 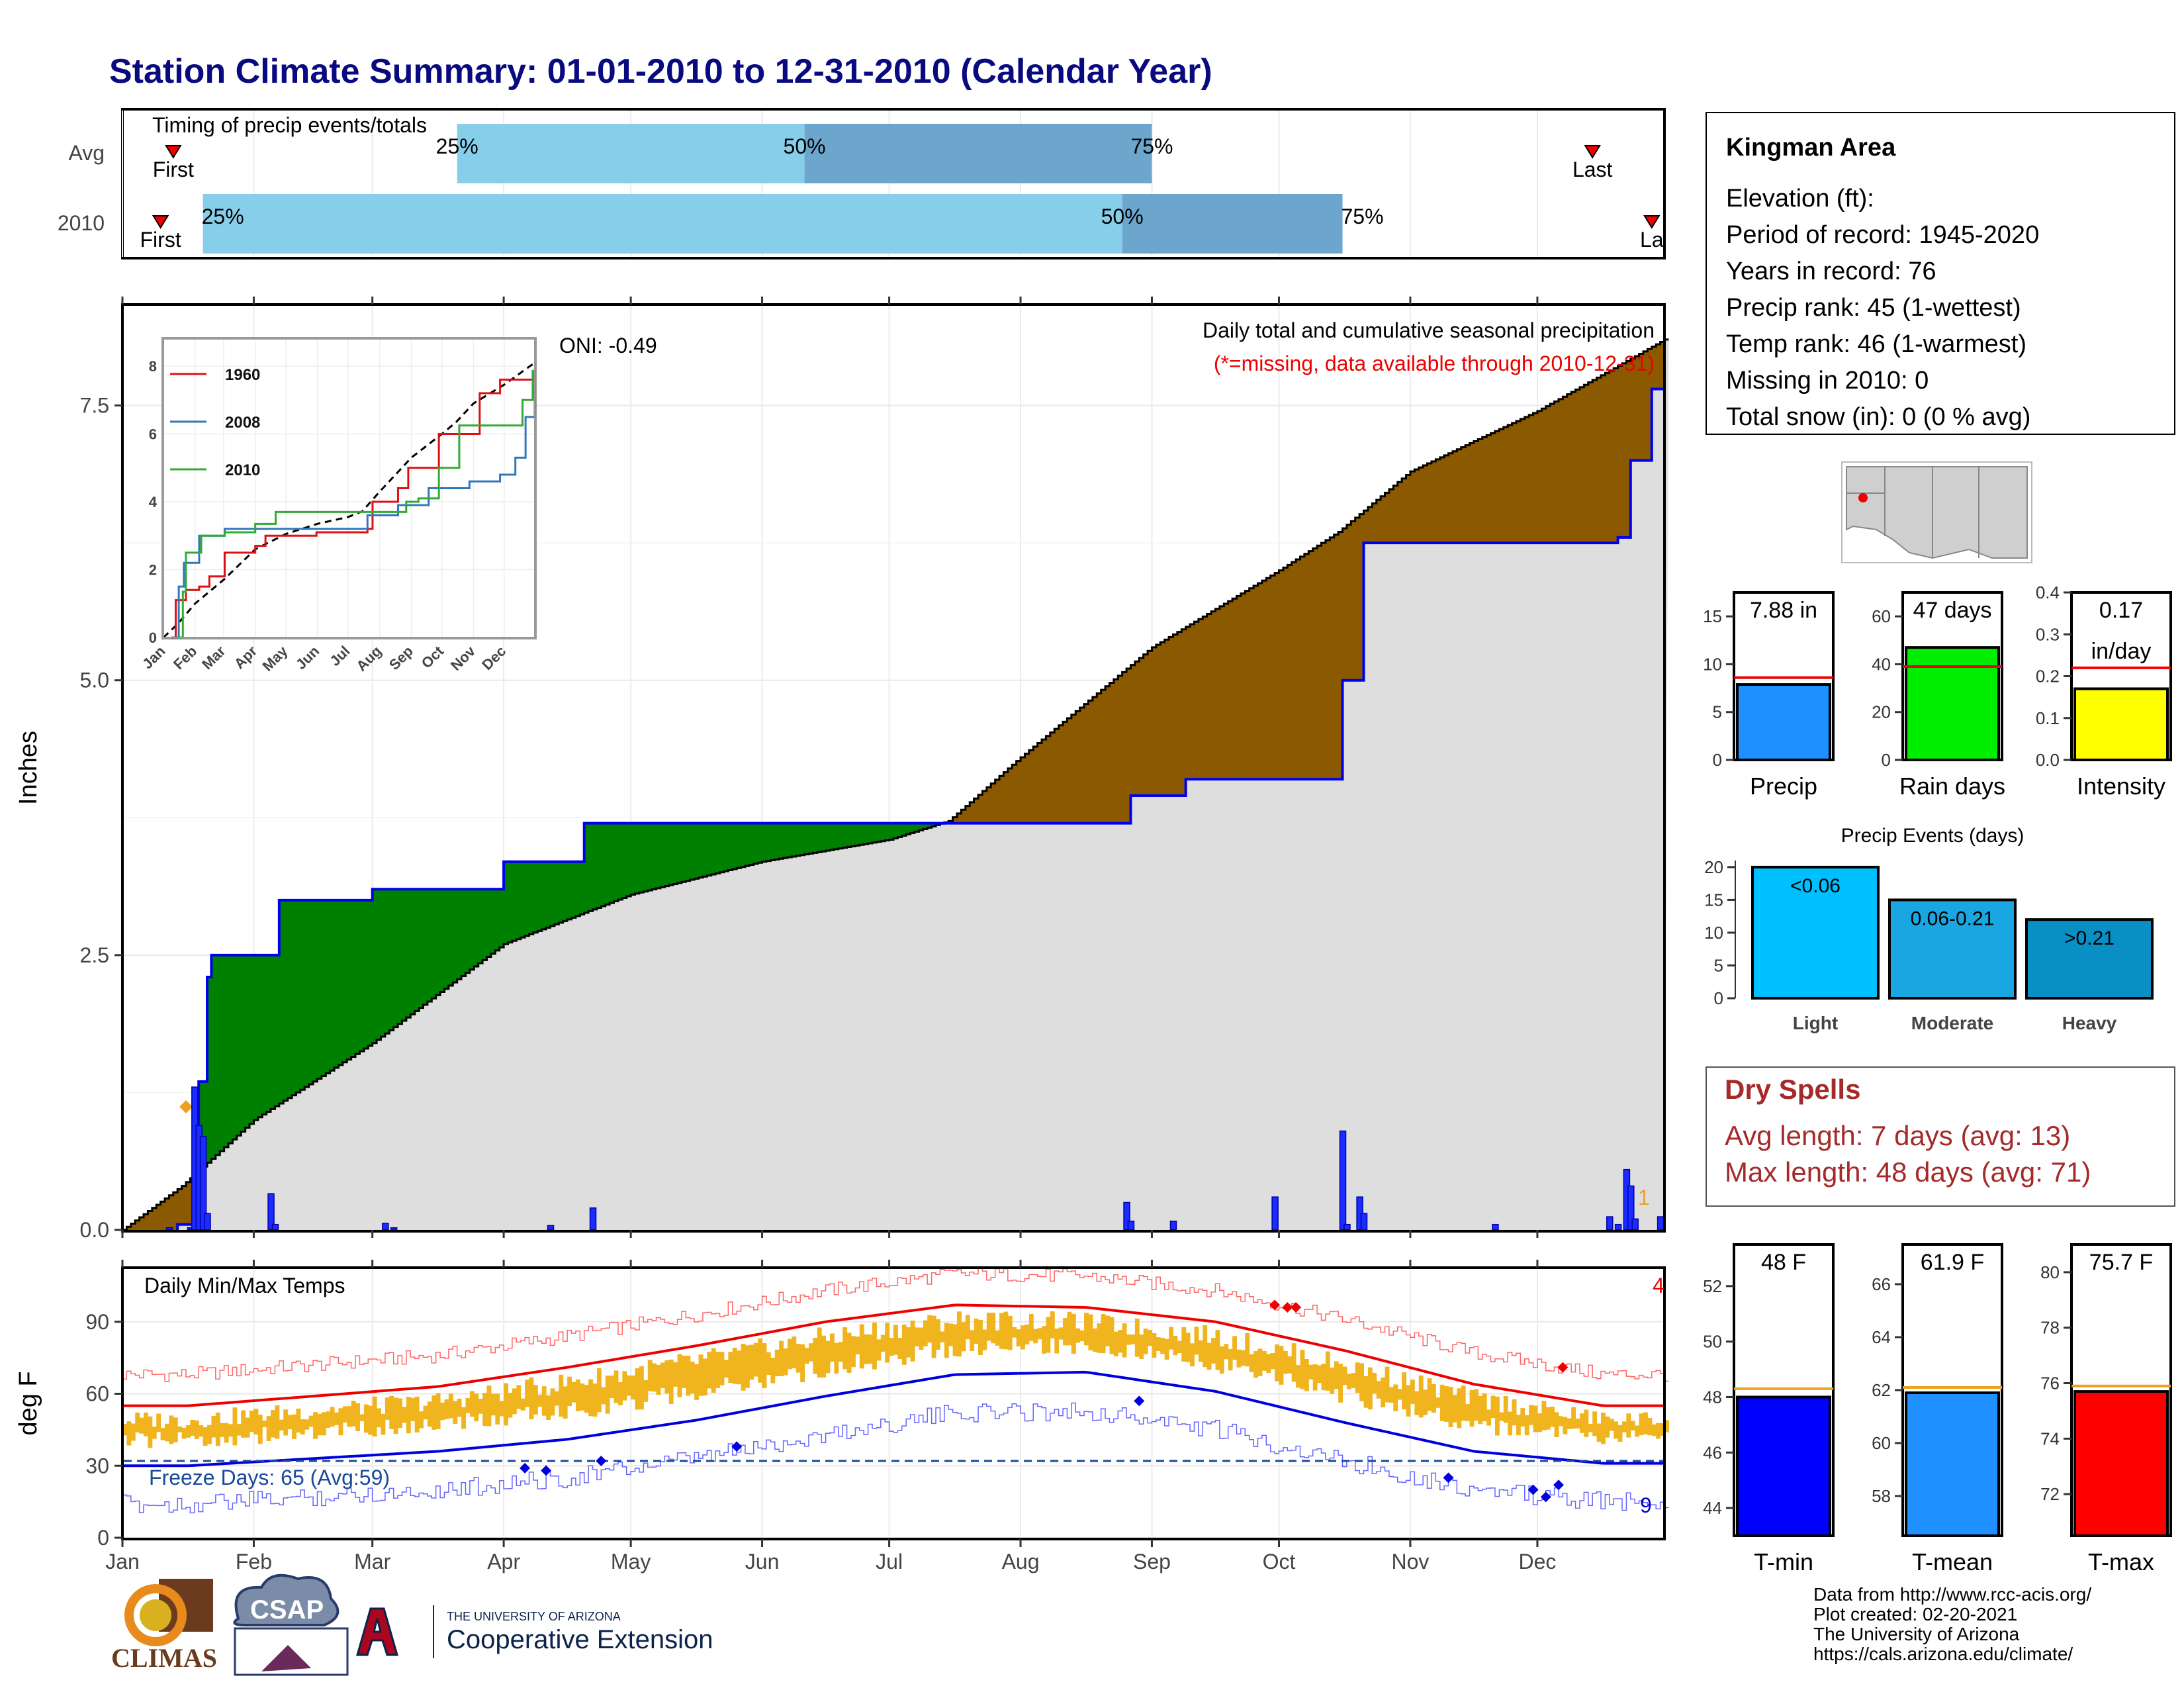 I want to click on events-bar-moderate, so click(x=1952, y=949).